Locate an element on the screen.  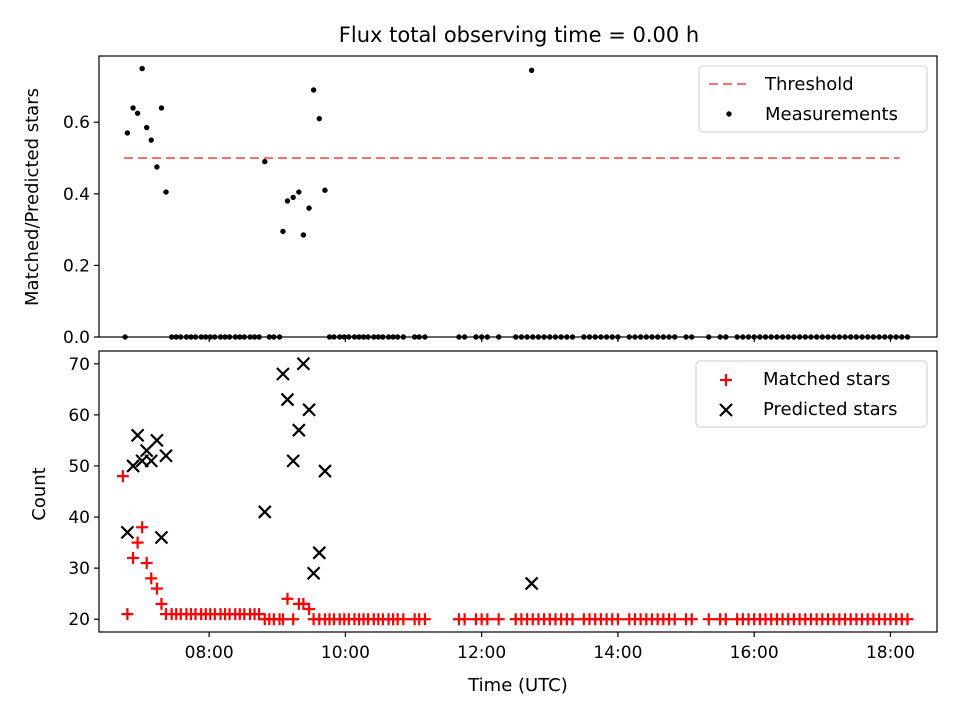
top-y-tick-label: 0.0 is located at coordinates (76, 338).